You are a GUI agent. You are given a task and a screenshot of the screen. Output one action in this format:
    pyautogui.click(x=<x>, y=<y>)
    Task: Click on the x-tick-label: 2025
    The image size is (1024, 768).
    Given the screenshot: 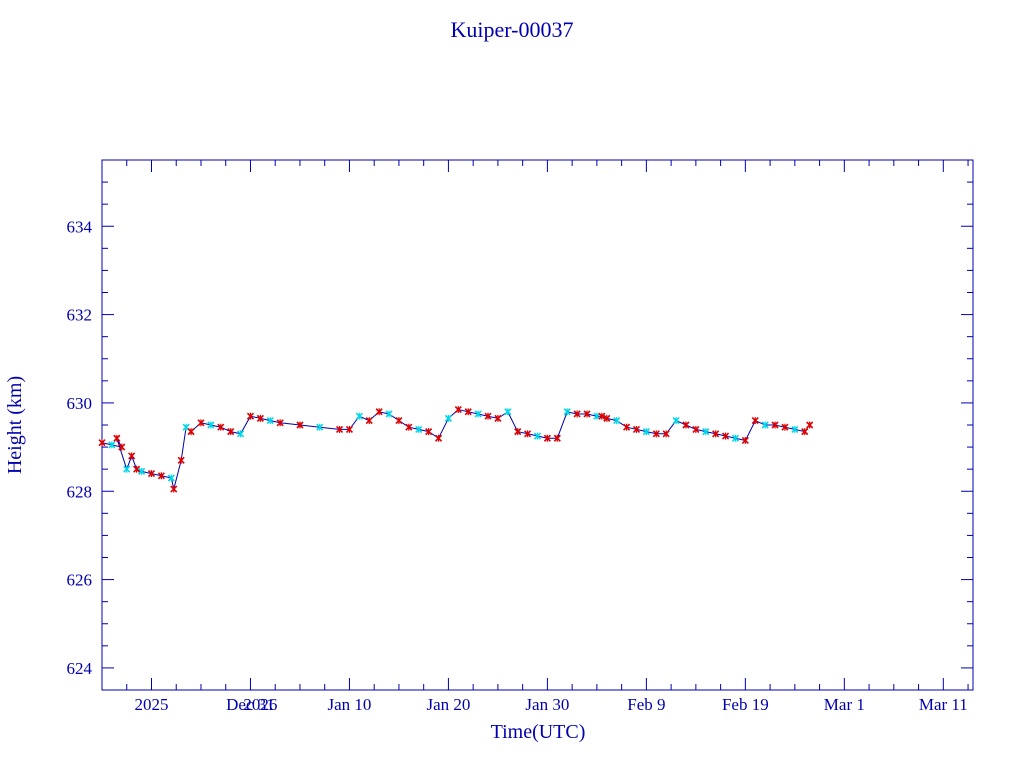 What is the action you would take?
    pyautogui.click(x=151, y=704)
    